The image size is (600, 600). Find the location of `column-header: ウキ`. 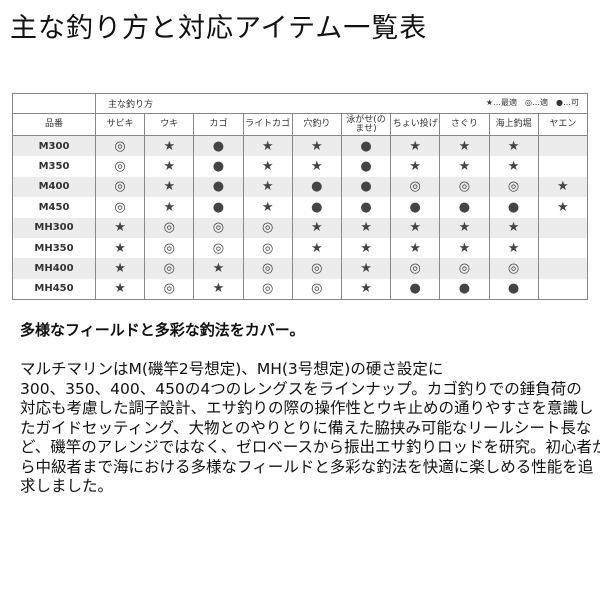

column-header: ウキ is located at coordinates (169, 124).